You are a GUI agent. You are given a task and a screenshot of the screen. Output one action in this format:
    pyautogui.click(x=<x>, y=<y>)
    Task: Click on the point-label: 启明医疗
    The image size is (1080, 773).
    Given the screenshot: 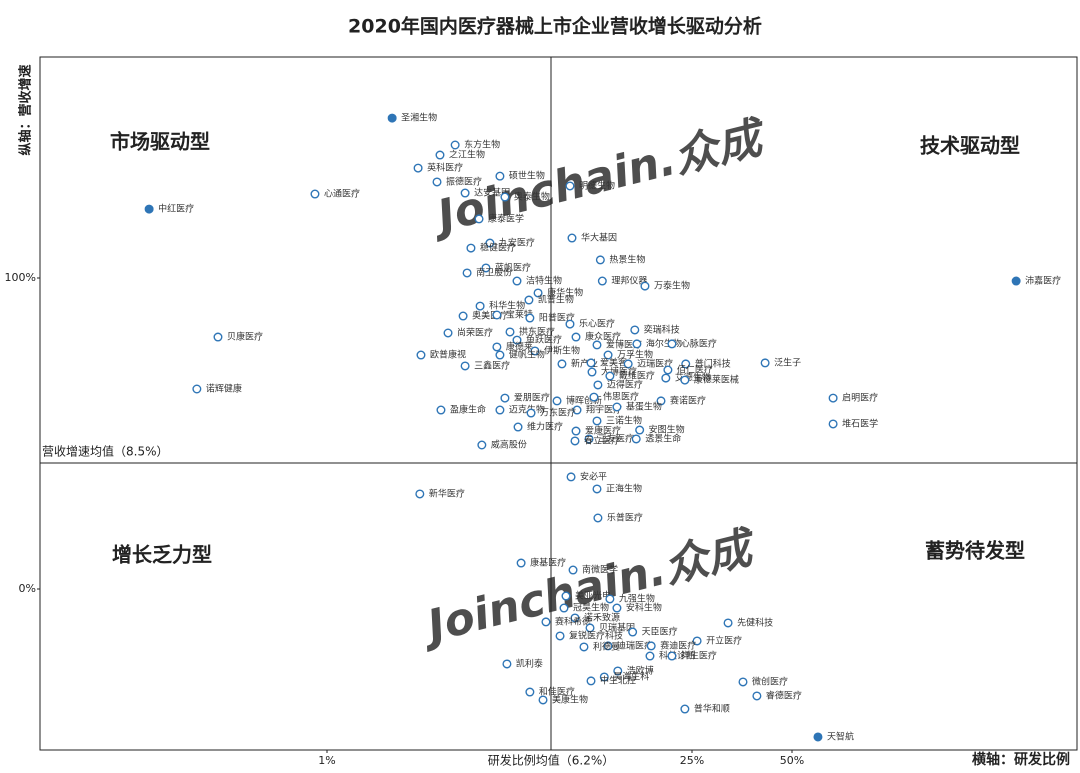 What is the action you would take?
    pyautogui.click(x=860, y=398)
    